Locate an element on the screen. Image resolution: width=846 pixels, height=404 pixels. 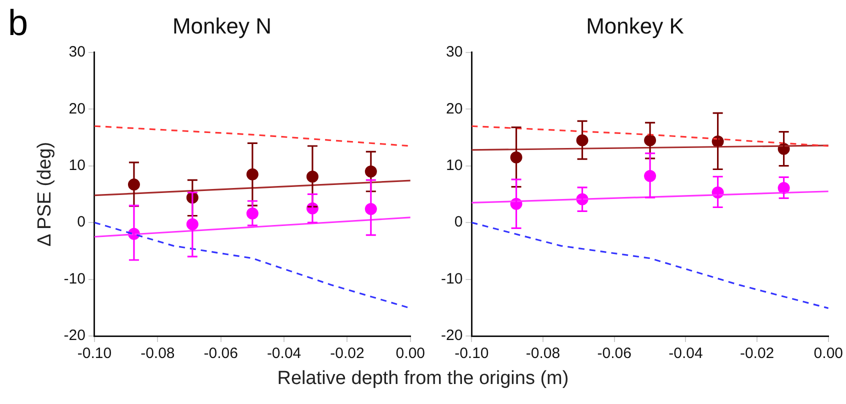
chart-title: Monkey K is located at coordinates (635, 25).